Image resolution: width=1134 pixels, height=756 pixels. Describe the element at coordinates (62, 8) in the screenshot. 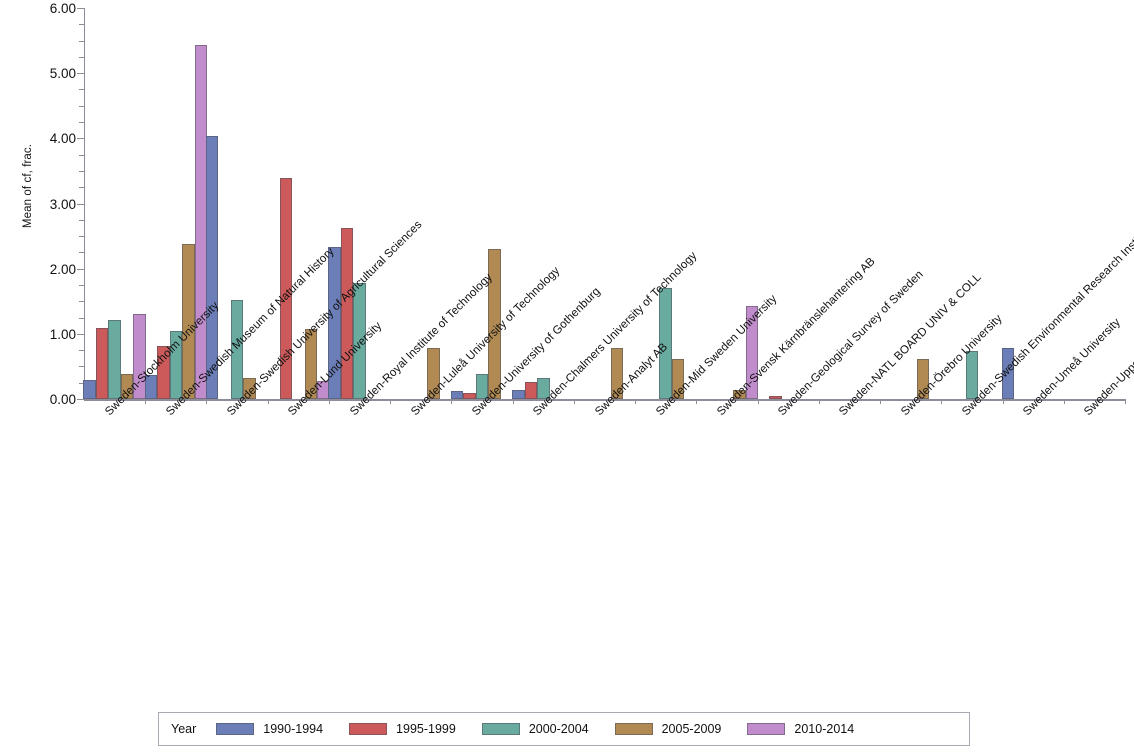

I see `y-axis-tick-label: 6.00` at that location.